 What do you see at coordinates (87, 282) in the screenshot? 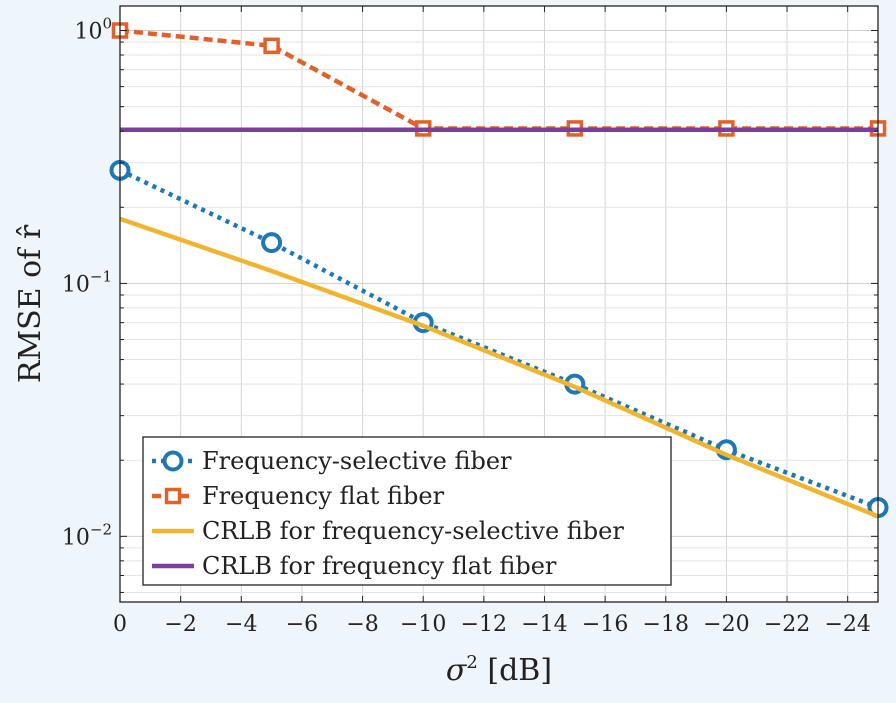
I see `y-tick-label: 10⁻¹` at bounding box center [87, 282].